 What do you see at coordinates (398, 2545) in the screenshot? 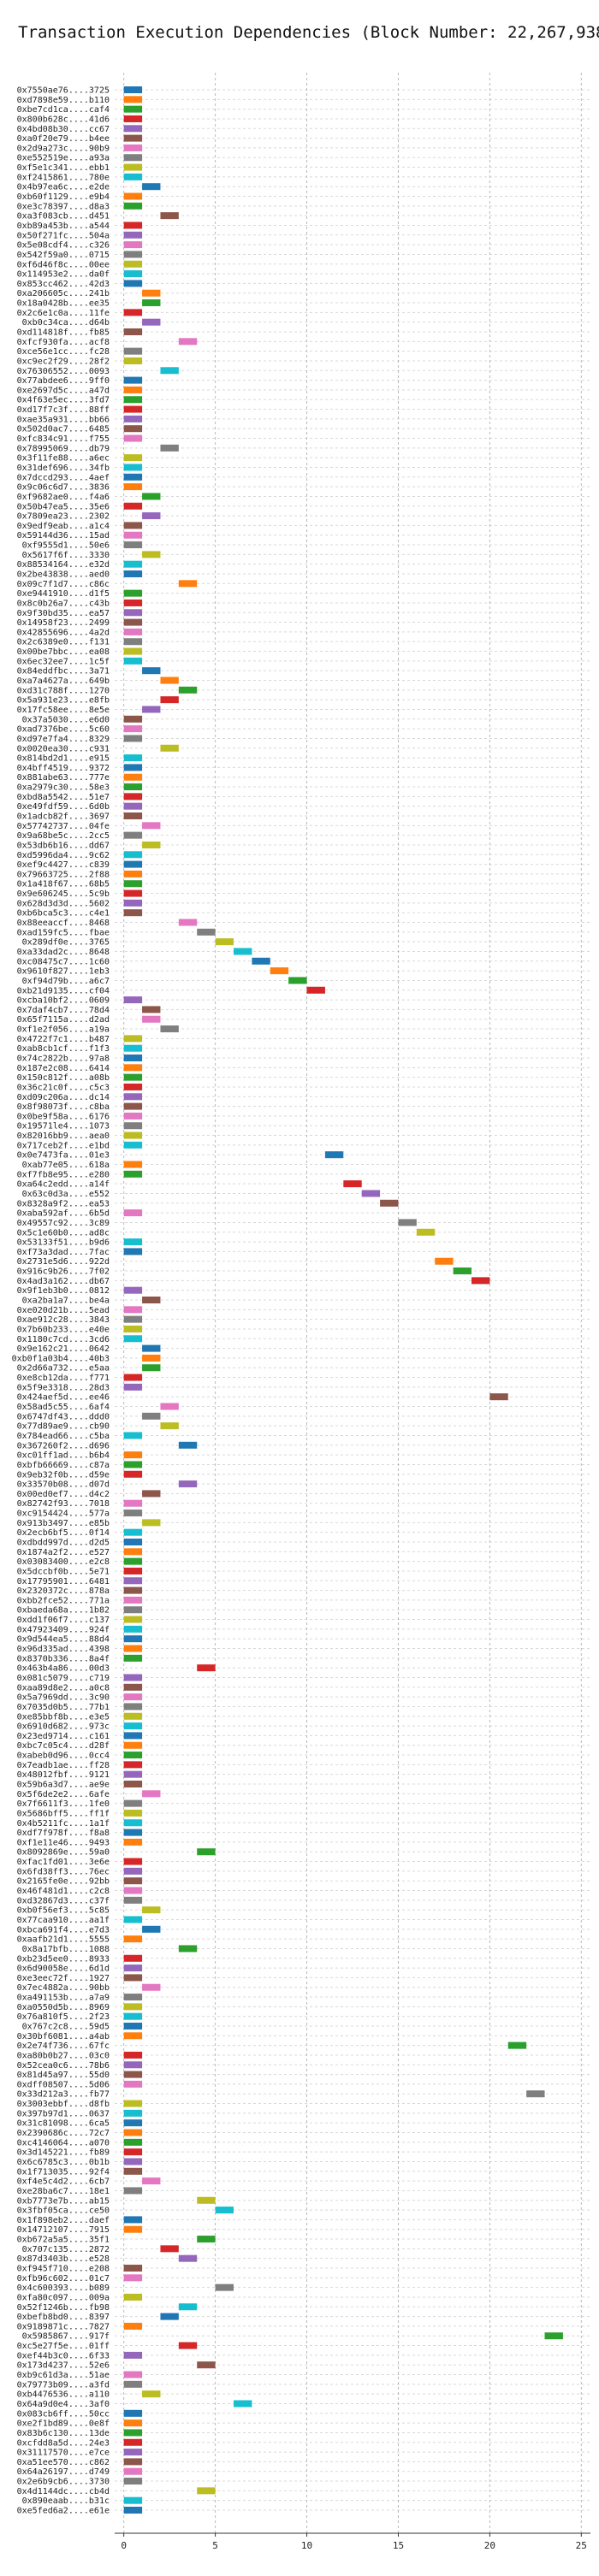
I see `x-tick-label: 15` at bounding box center [398, 2545].